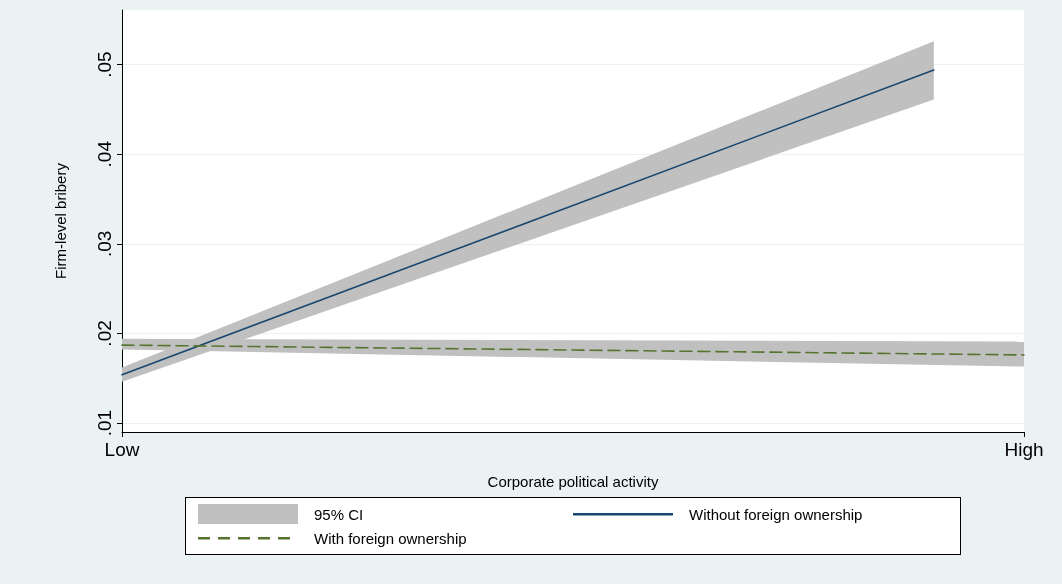  Describe the element at coordinates (104, 333) in the screenshot. I see `y-tick-label: .02` at that location.